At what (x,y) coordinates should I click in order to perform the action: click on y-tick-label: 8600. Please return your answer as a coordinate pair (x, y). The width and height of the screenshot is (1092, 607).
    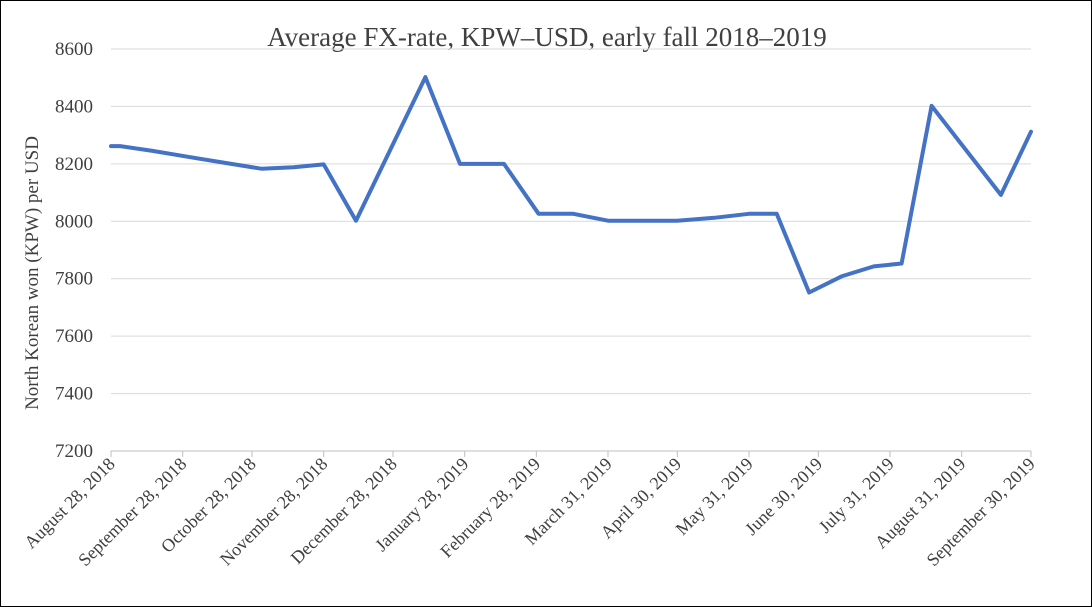
    Looking at the image, I should click on (74, 49).